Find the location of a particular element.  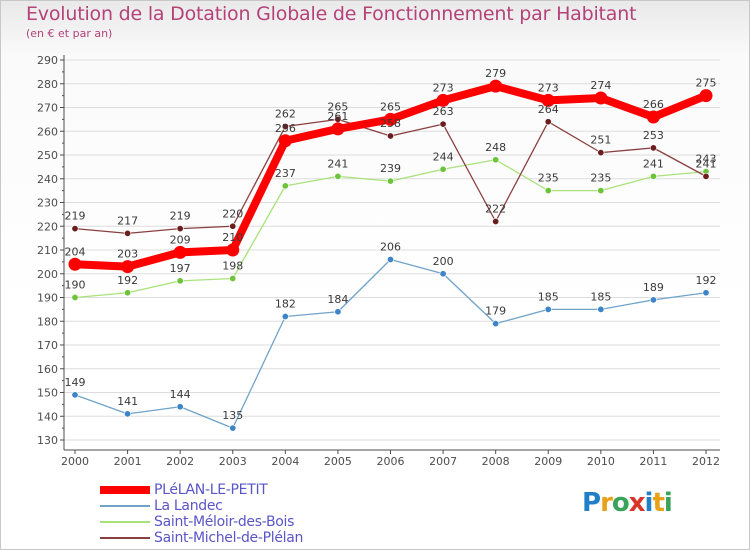

y-tick-label: 210 is located at coordinates (47, 250).